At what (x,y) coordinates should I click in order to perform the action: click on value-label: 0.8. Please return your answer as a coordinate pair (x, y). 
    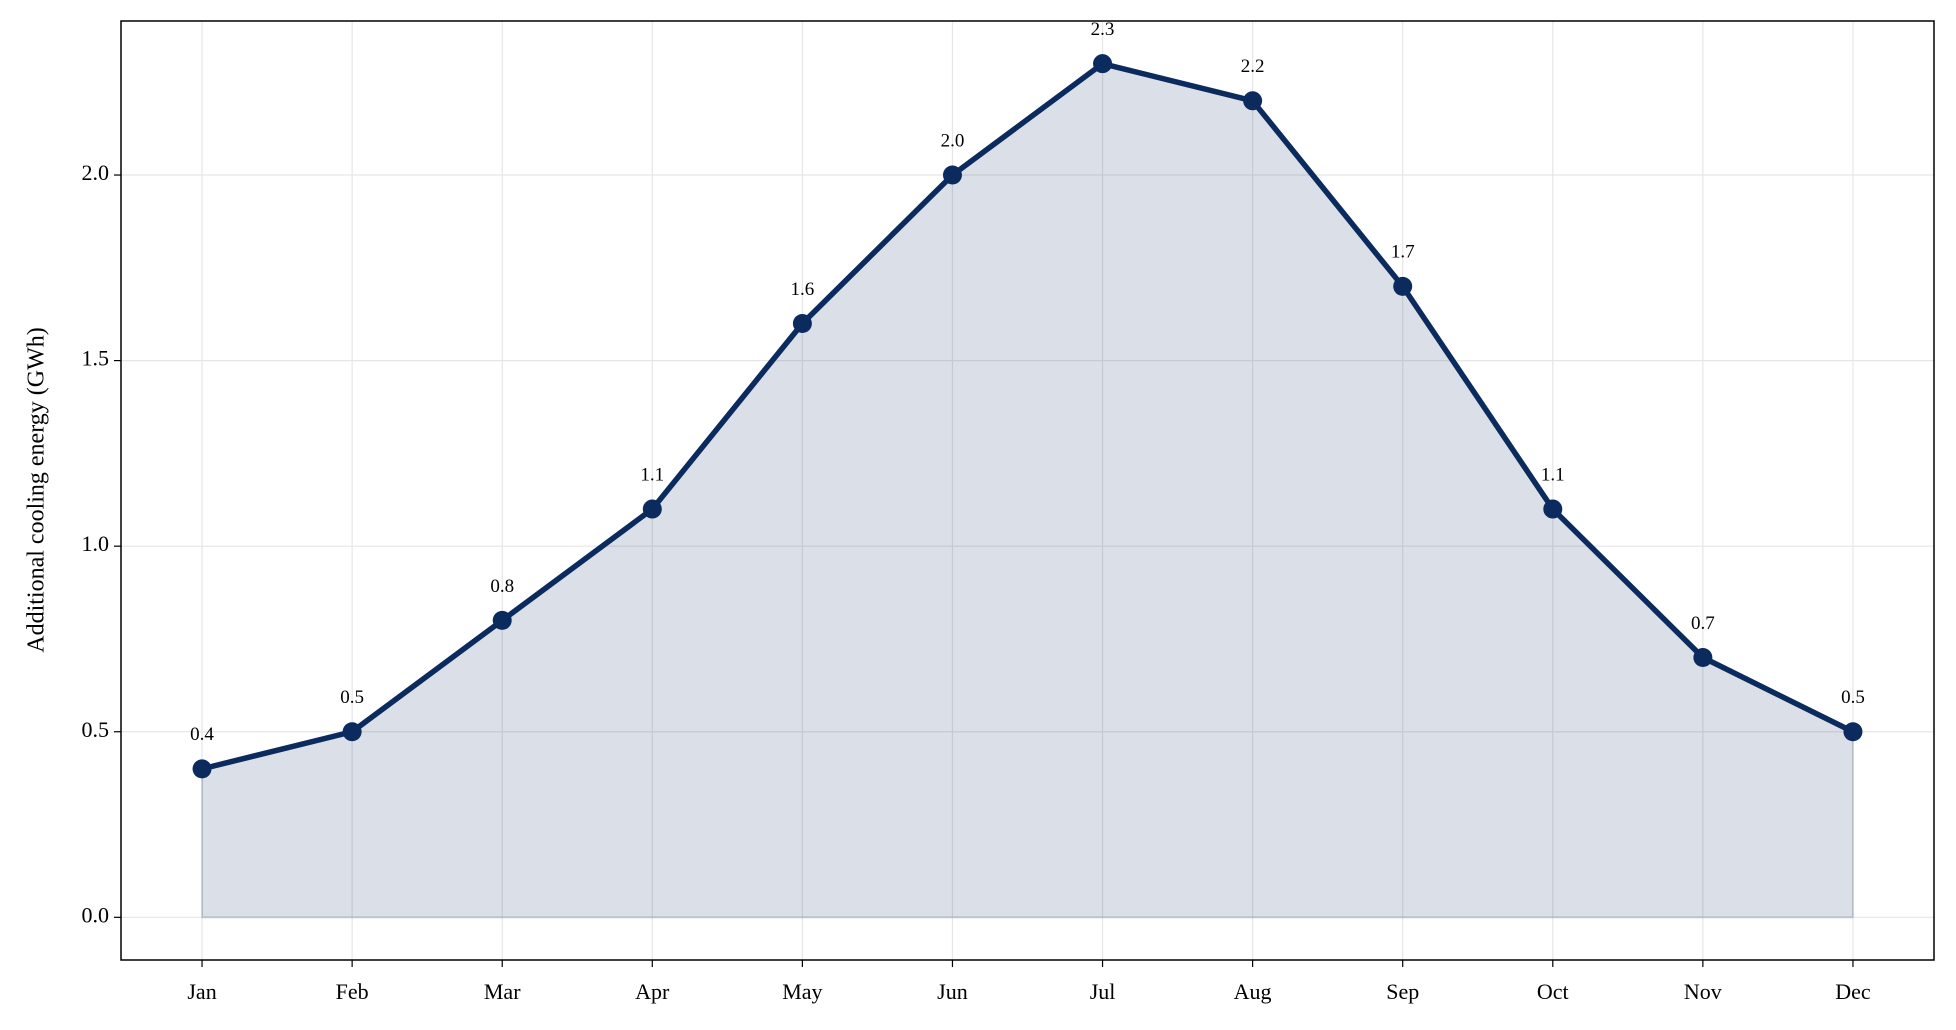
    Looking at the image, I should click on (502, 586).